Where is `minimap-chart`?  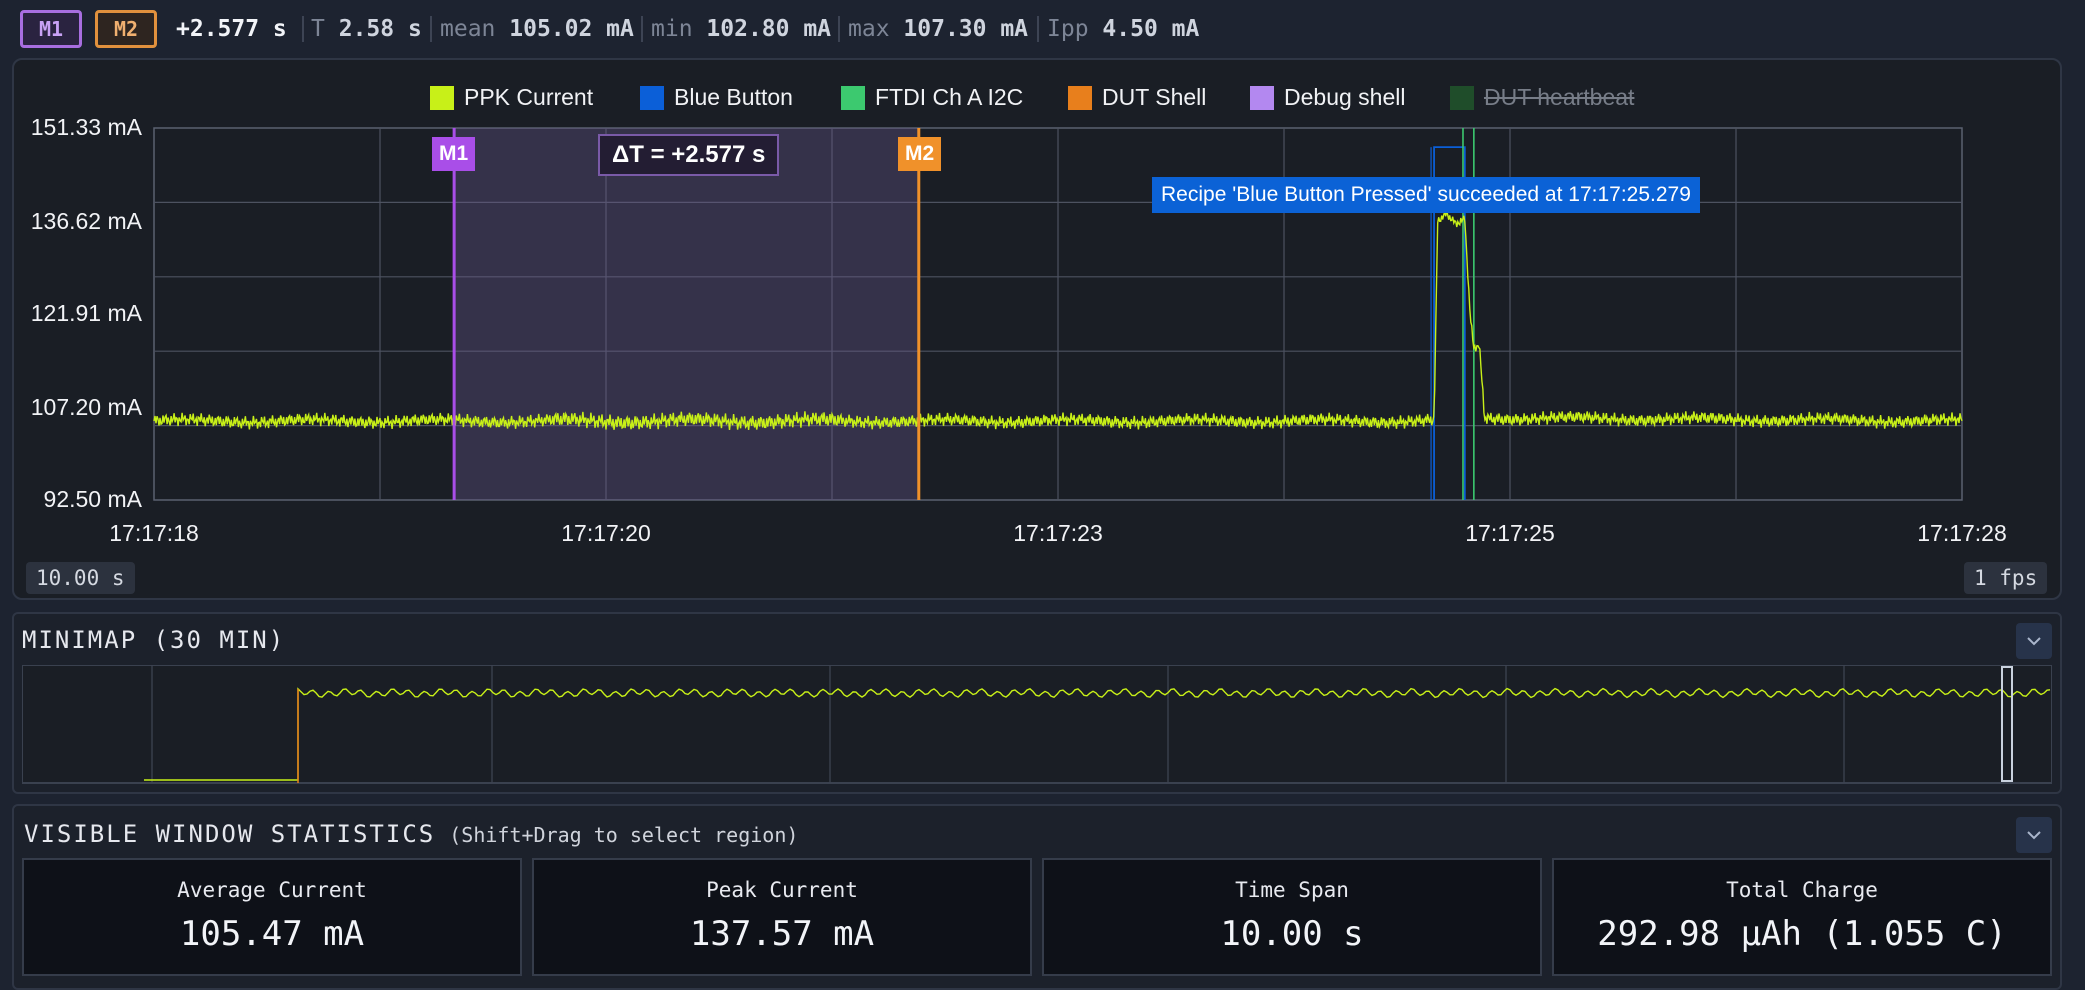
minimap-chart is located at coordinates (1037, 725).